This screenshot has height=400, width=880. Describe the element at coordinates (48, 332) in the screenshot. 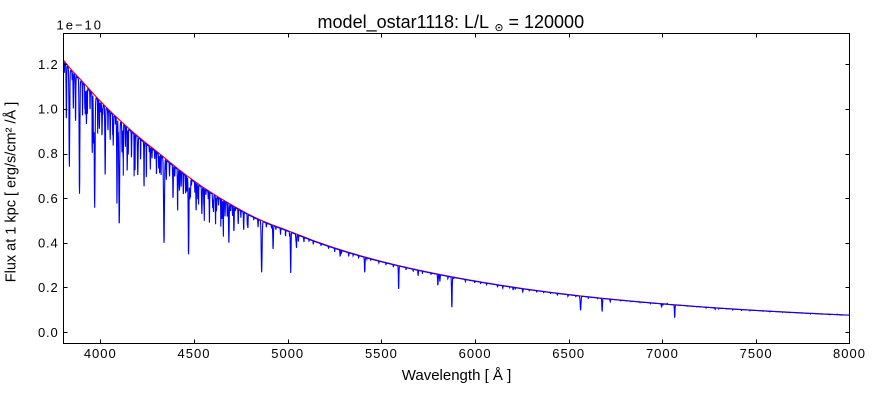

I see `svg-text: 0.0` at that location.